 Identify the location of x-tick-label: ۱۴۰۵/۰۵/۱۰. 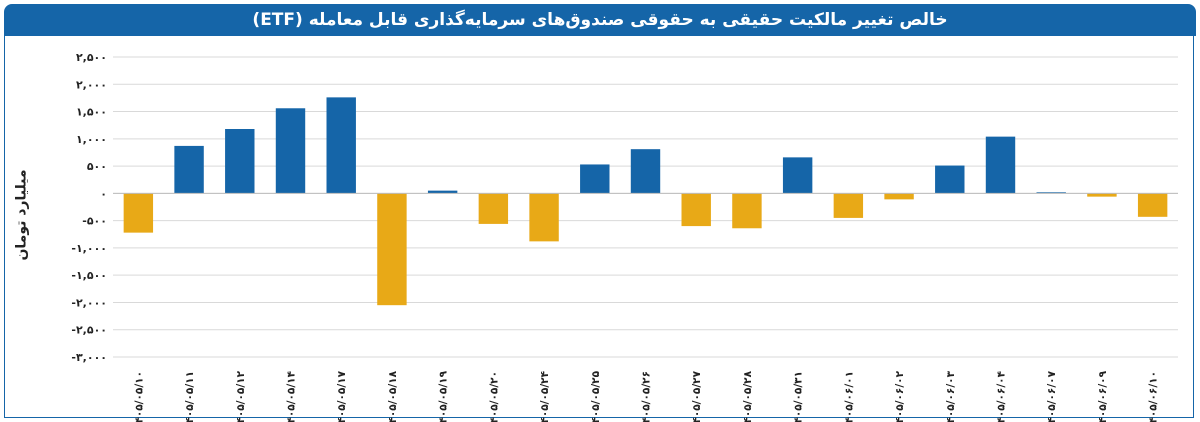
(139, 396).